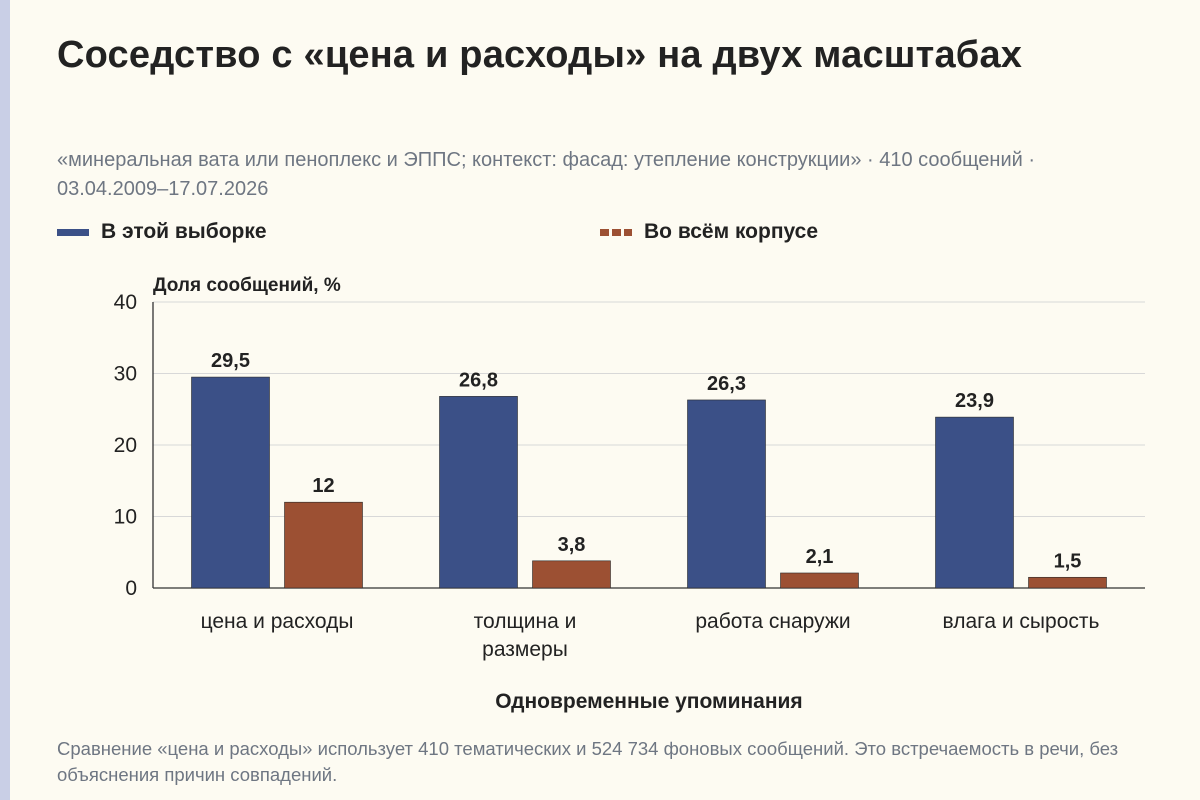 Image resolution: width=1200 pixels, height=800 pixels. What do you see at coordinates (974, 401) in the screenshot?
I see `value-label-sample: 23,9` at bounding box center [974, 401].